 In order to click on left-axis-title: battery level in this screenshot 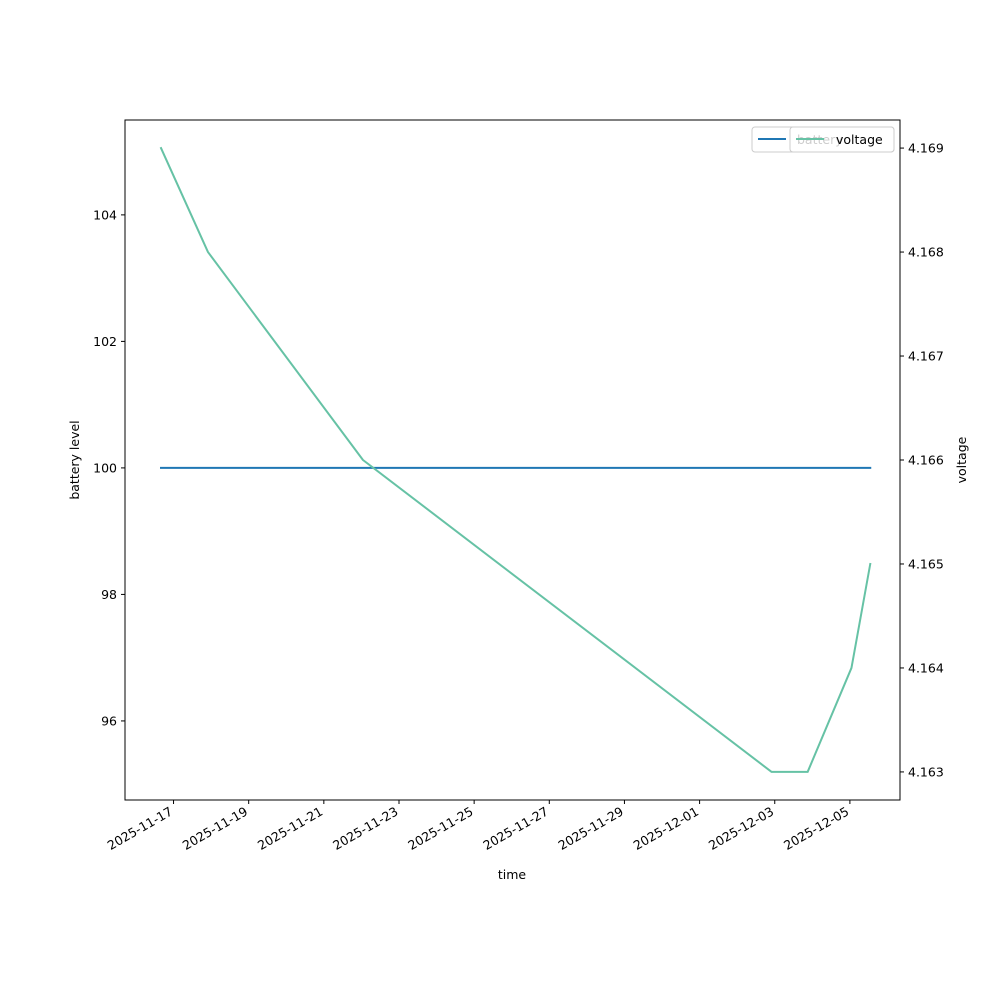, I will do `click(74, 459)`.